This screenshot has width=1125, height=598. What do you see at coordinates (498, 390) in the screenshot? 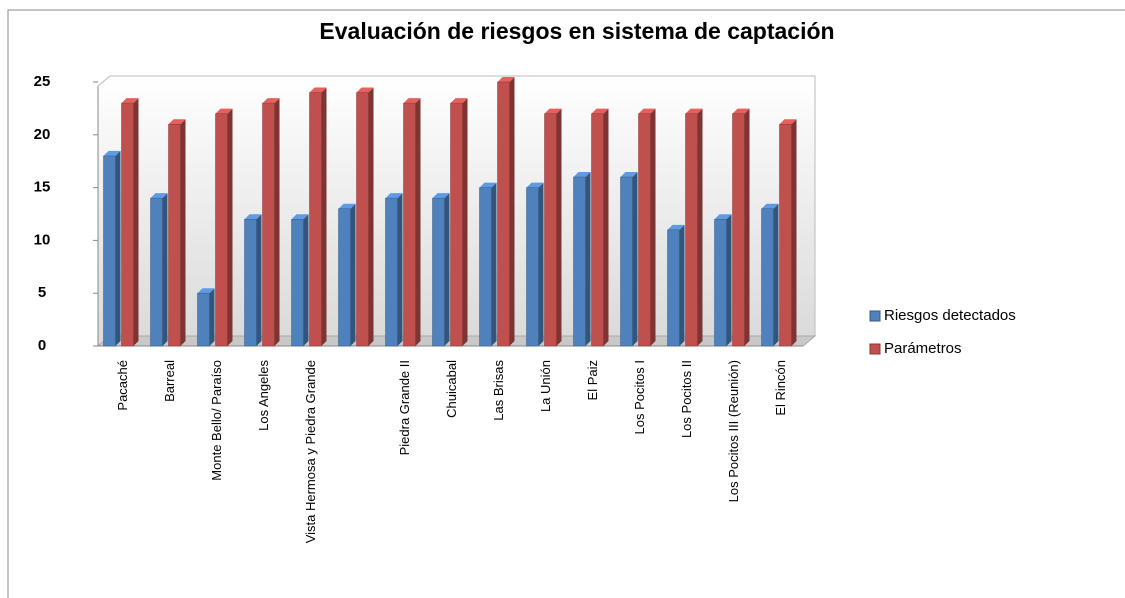
I see `x-tick-label: Las Brisas` at bounding box center [498, 390].